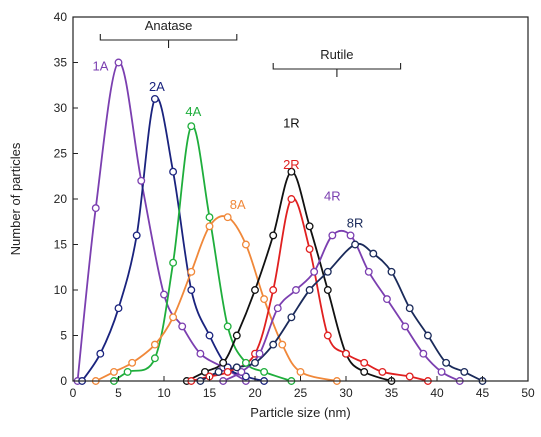  What do you see at coordinates (61, 108) in the screenshot?
I see `y-tick-label: 30` at bounding box center [61, 108].